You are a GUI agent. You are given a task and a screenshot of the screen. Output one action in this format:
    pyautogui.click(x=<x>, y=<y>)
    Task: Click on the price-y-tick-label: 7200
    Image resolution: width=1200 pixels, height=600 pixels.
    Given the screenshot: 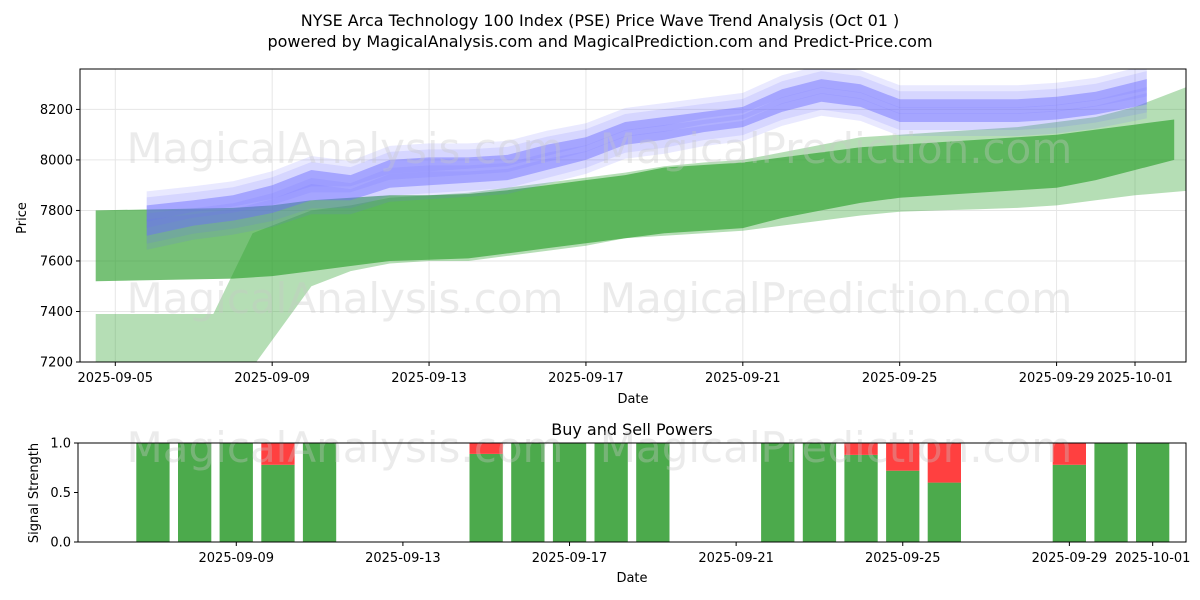 What is the action you would take?
    pyautogui.click(x=56, y=363)
    